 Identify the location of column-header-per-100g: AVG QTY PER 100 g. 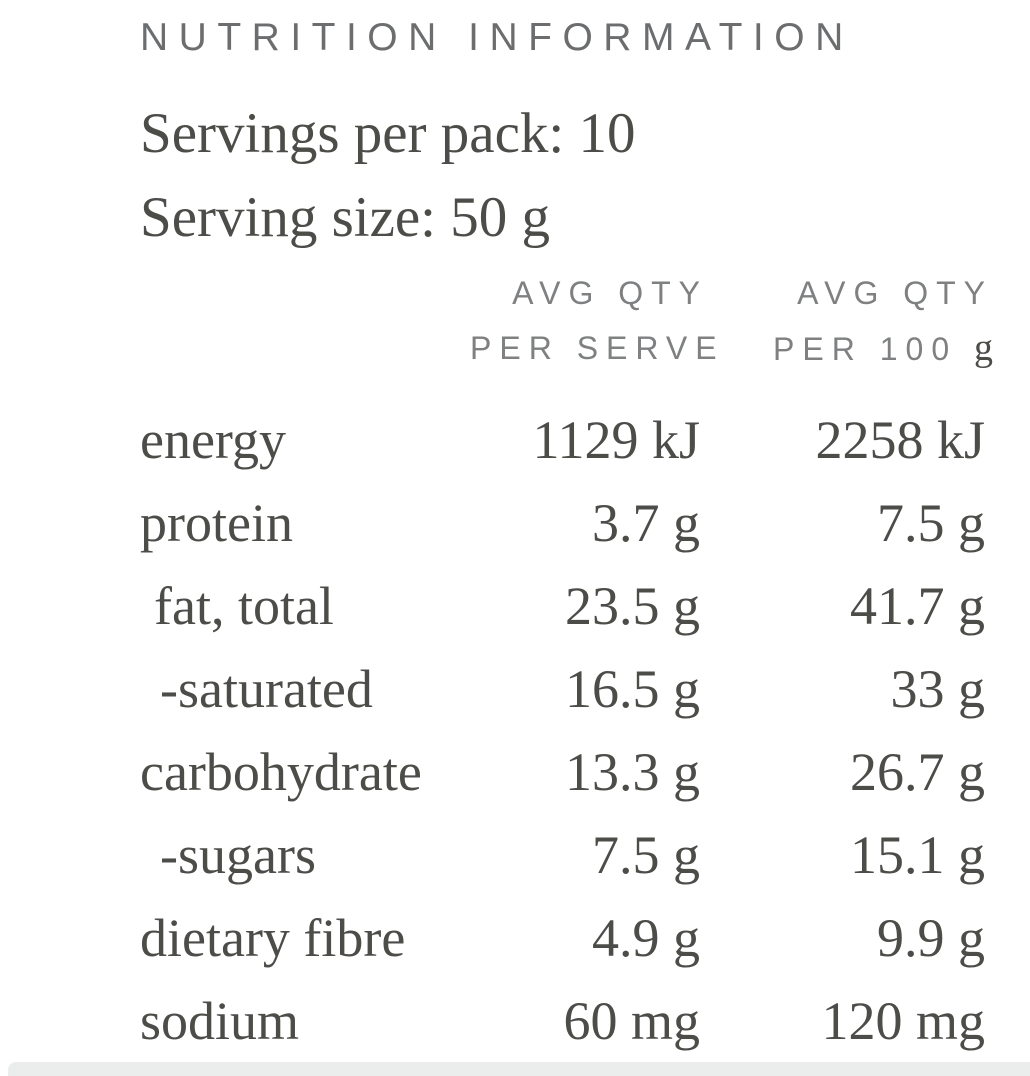
(846, 321).